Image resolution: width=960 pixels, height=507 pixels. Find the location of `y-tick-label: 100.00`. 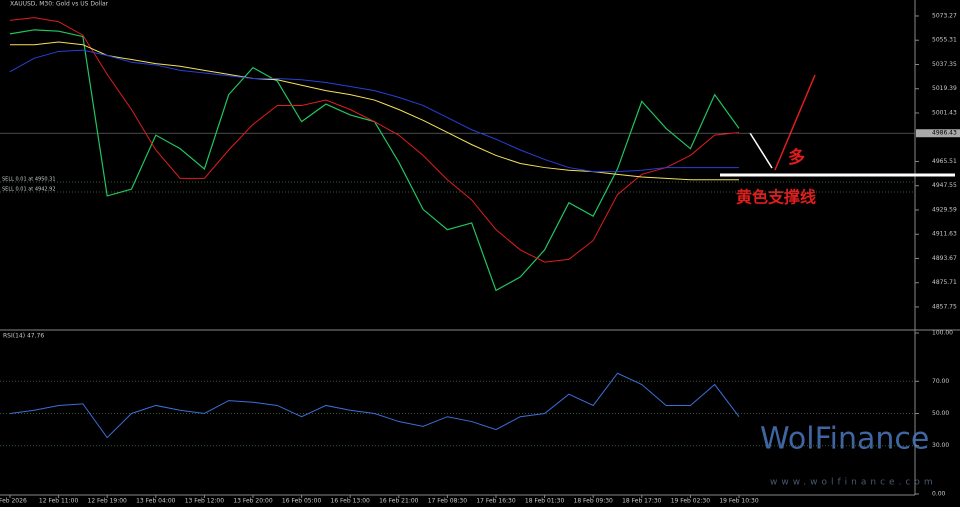

y-tick-label: 100.00 is located at coordinates (942, 333).